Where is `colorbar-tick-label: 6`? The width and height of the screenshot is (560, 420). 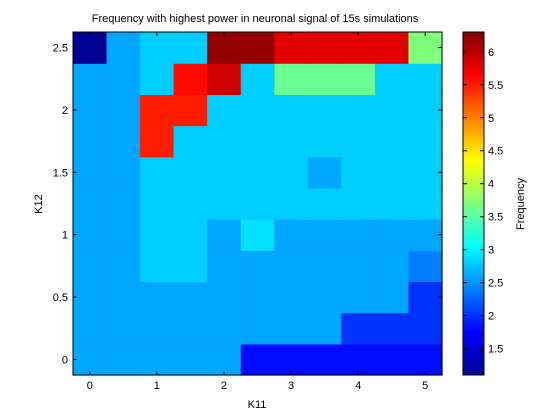 colorbar-tick-label: 6 is located at coordinates (491, 53).